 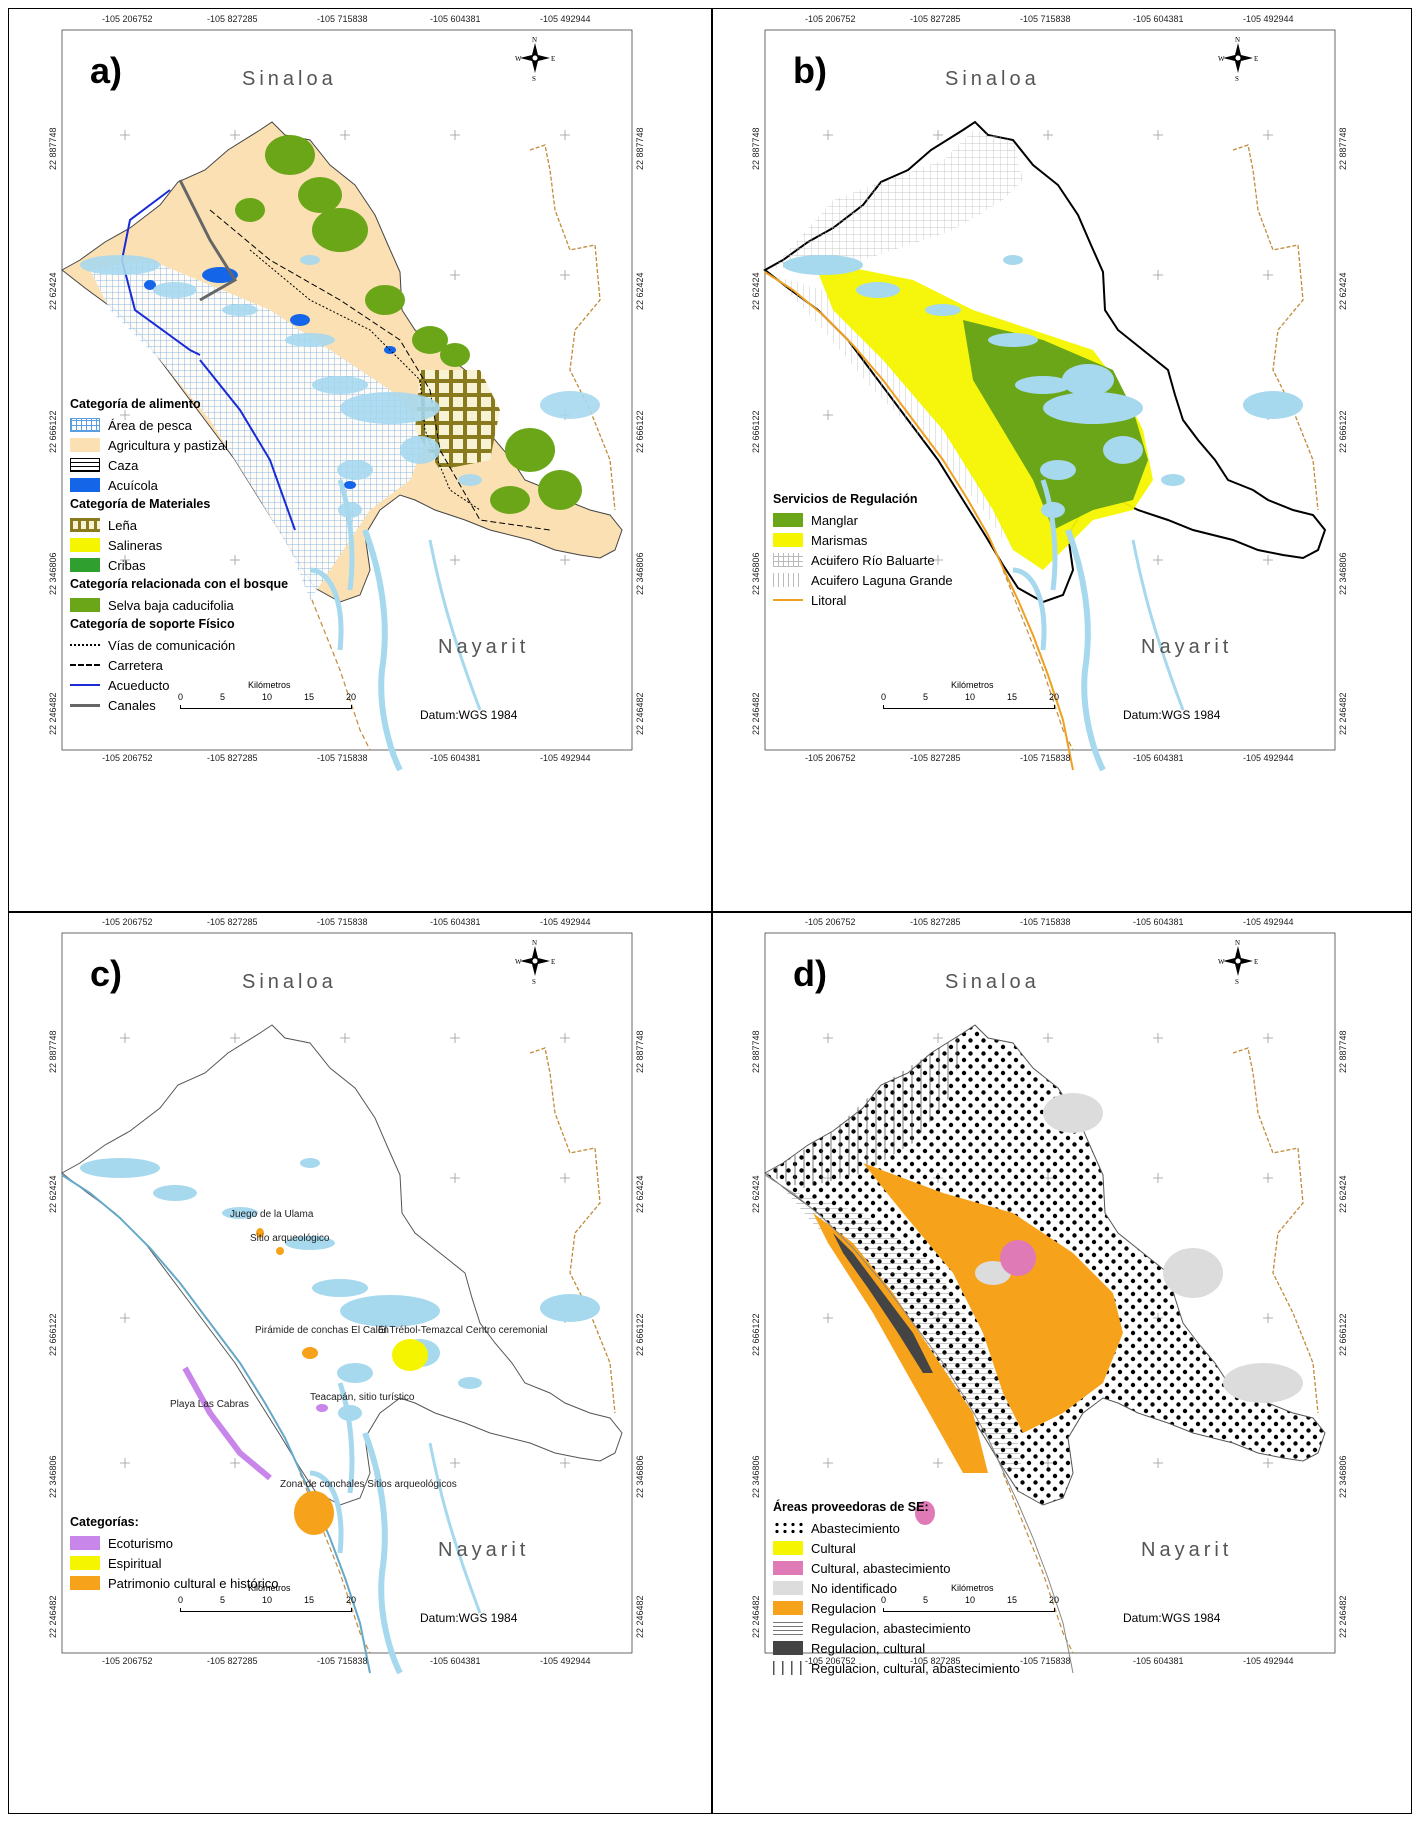 What do you see at coordinates (106, 973) in the screenshot?
I see `panel-letter: c)` at bounding box center [106, 973].